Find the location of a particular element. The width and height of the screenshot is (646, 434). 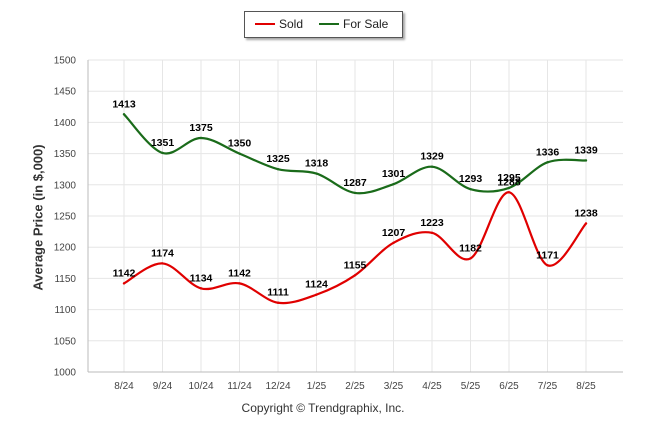

data-label-sold: 1207 is located at coordinates (394, 233).